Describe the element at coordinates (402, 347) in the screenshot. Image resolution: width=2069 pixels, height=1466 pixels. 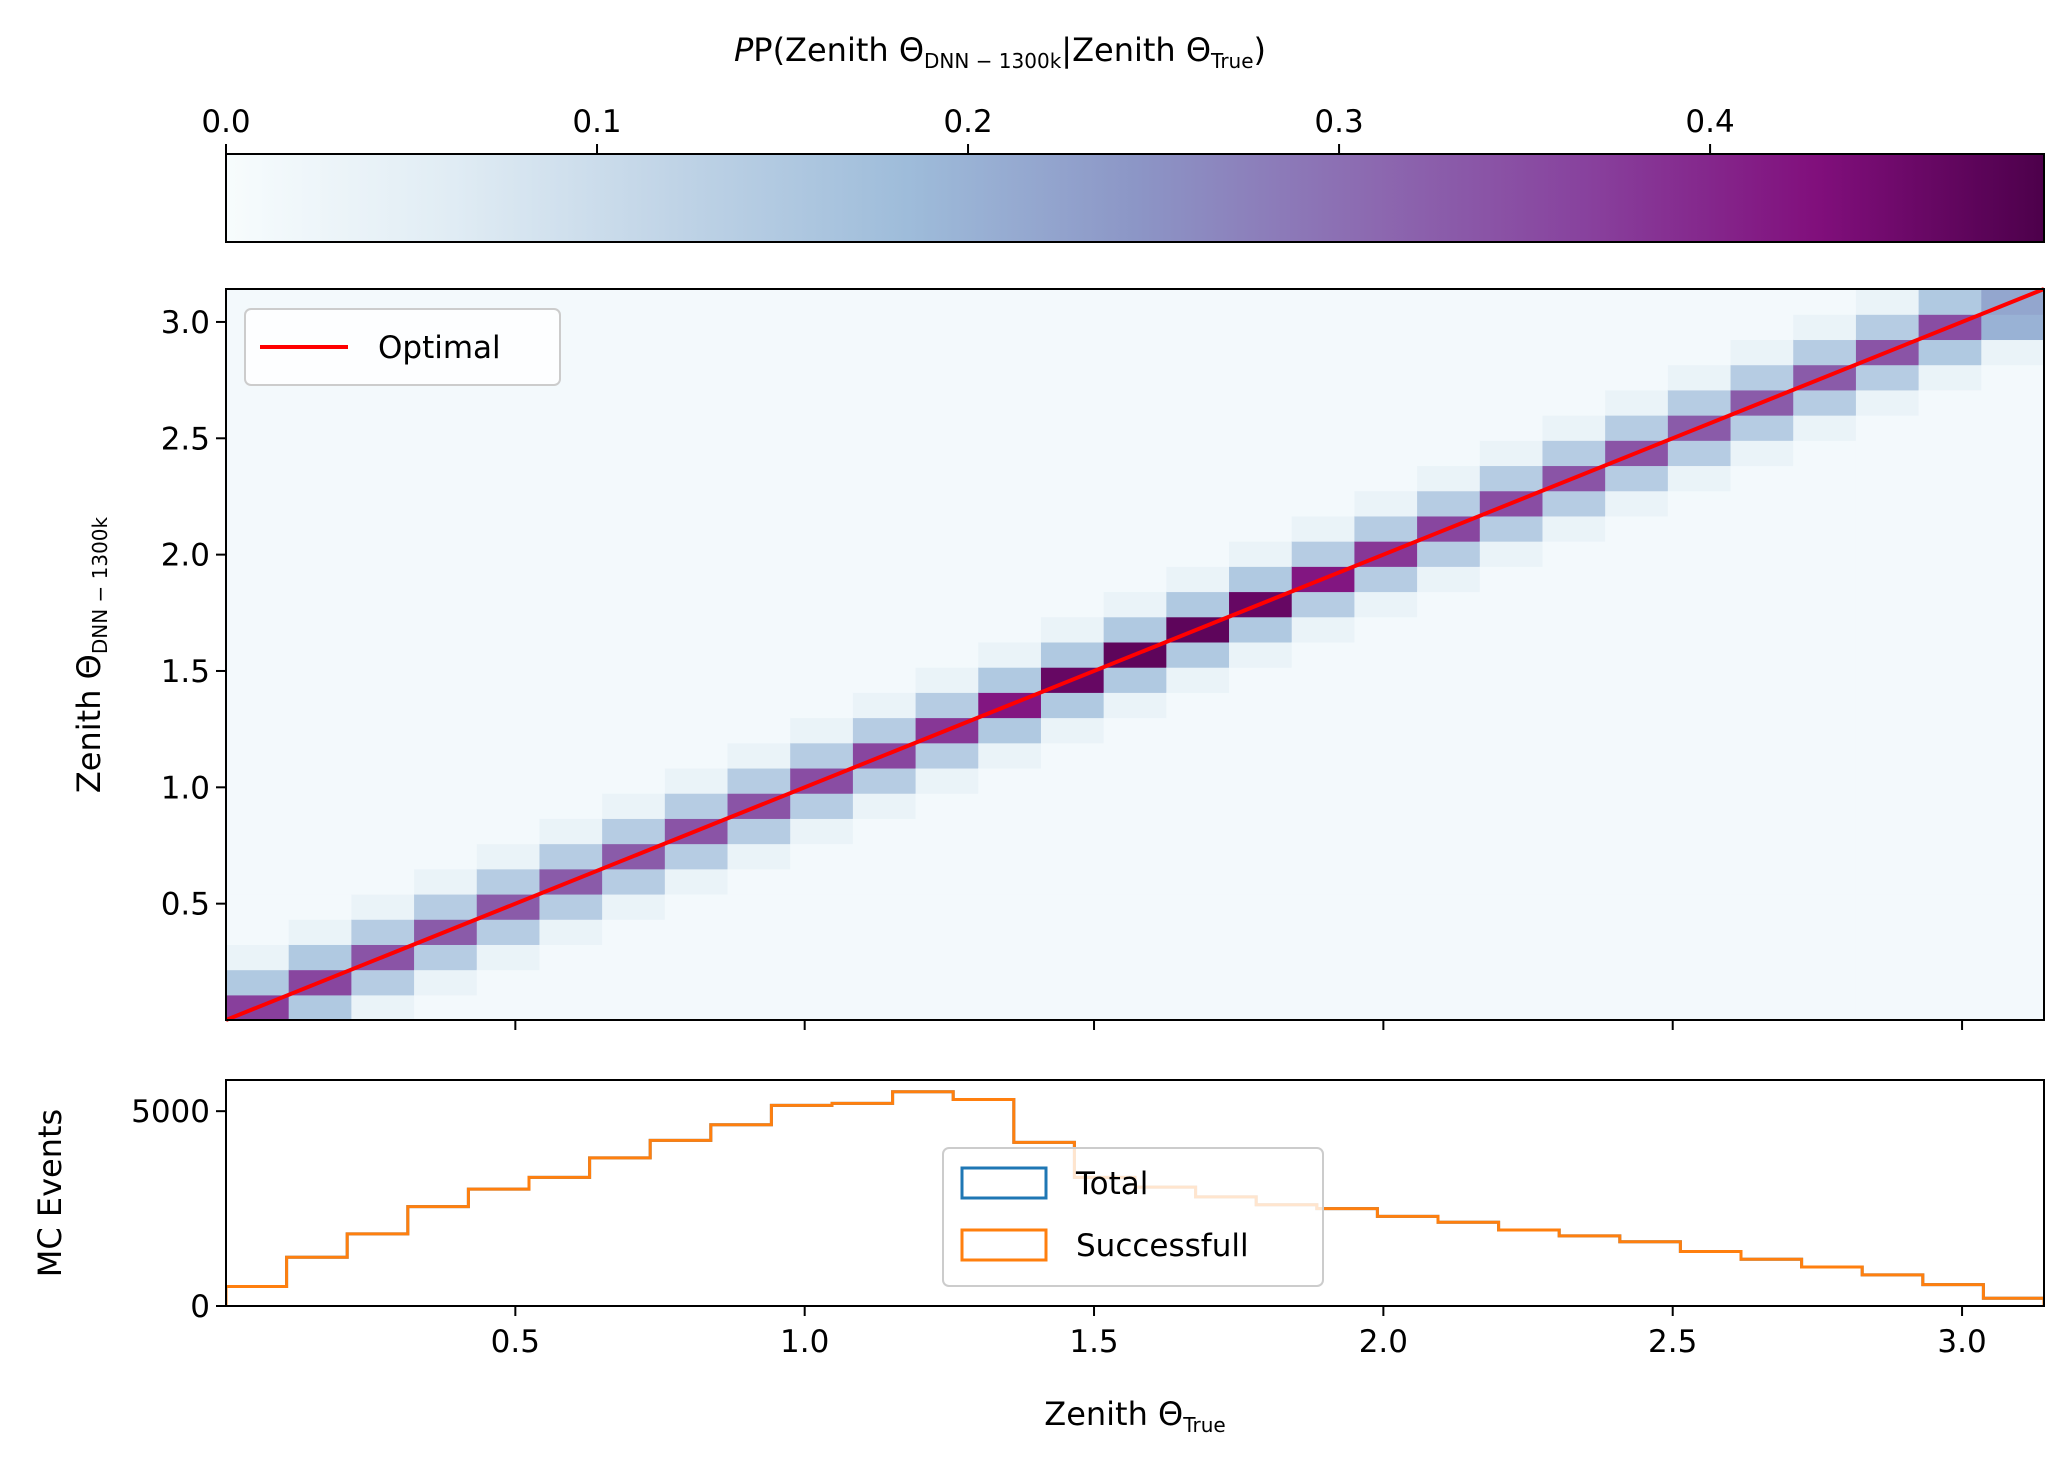
I see `heatmap-legend-box` at that location.